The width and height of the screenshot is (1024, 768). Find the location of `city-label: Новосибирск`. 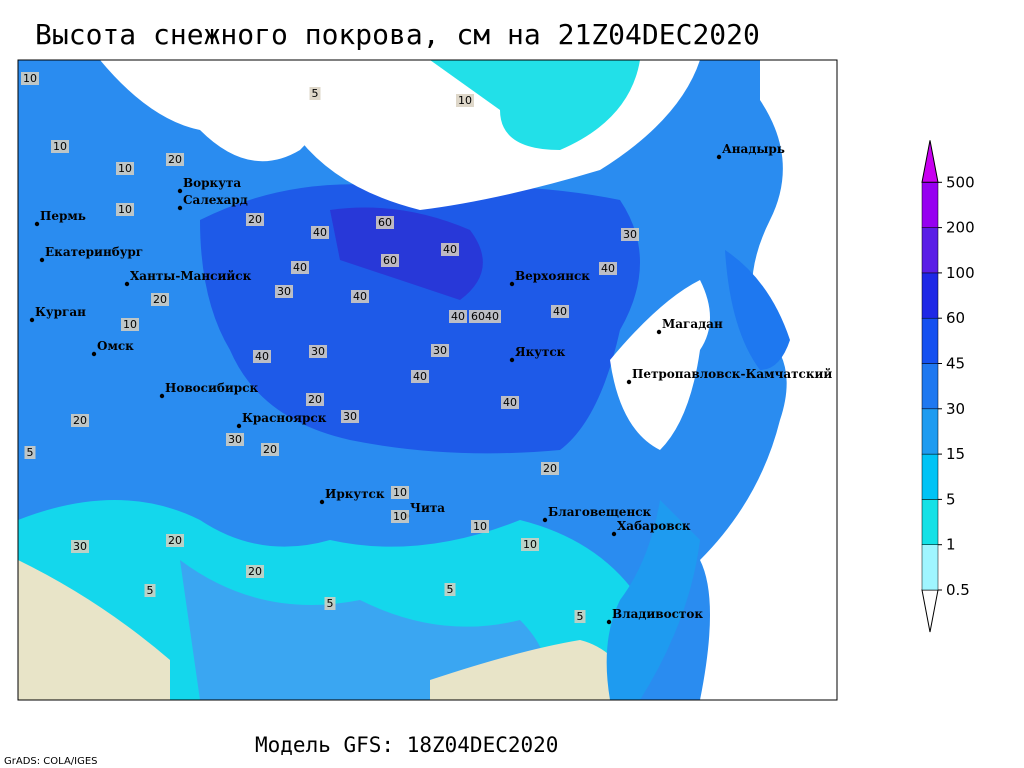

city-label: Новосибирск is located at coordinates (211, 388).